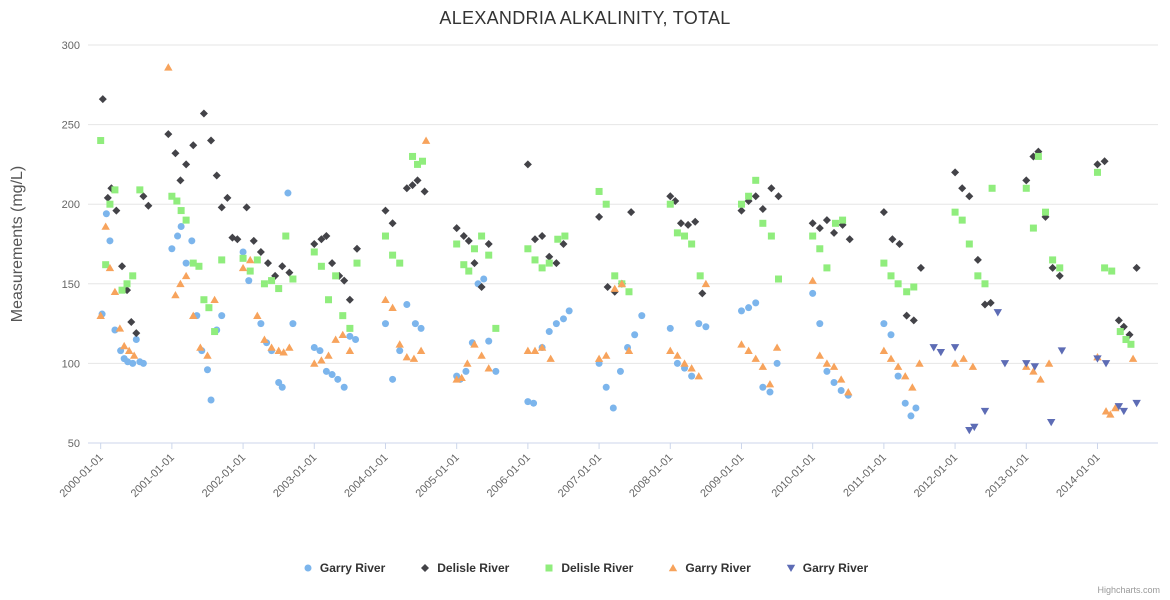 The height and width of the screenshot is (600, 1170). What do you see at coordinates (709, 568) in the screenshot?
I see `legend-item-3: Garry River` at bounding box center [709, 568].